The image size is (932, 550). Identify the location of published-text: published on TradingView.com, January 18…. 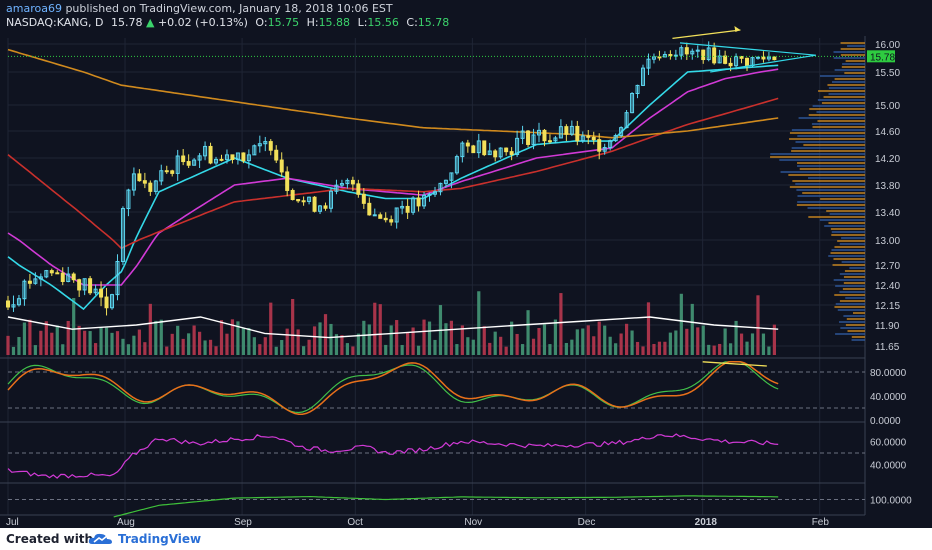
(229, 8).